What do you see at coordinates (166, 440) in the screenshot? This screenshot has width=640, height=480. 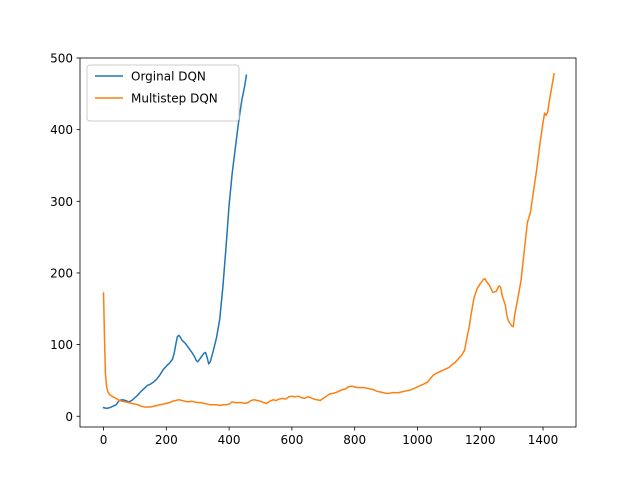 I see `x-tick-label: 200` at bounding box center [166, 440].